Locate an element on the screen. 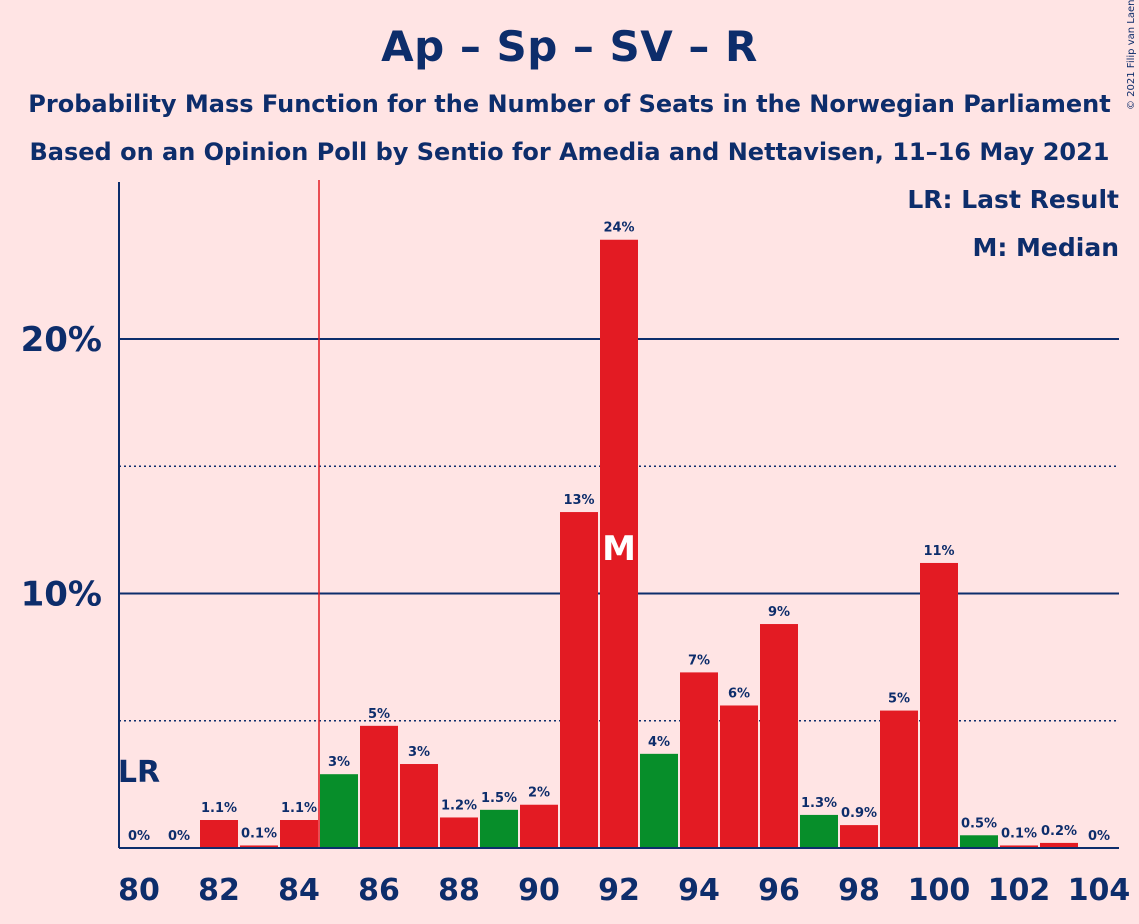 The width and height of the screenshot is (1139, 924). legend-median: M: Median is located at coordinates (1045, 247).